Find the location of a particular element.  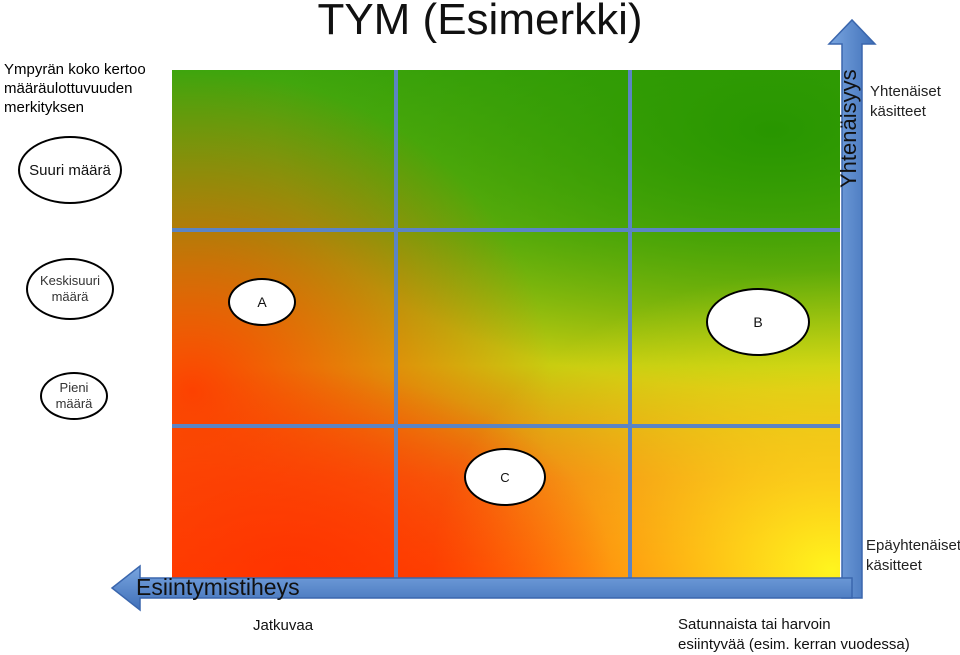

legend-size-small: Pieni määrä is located at coordinates (74, 396).